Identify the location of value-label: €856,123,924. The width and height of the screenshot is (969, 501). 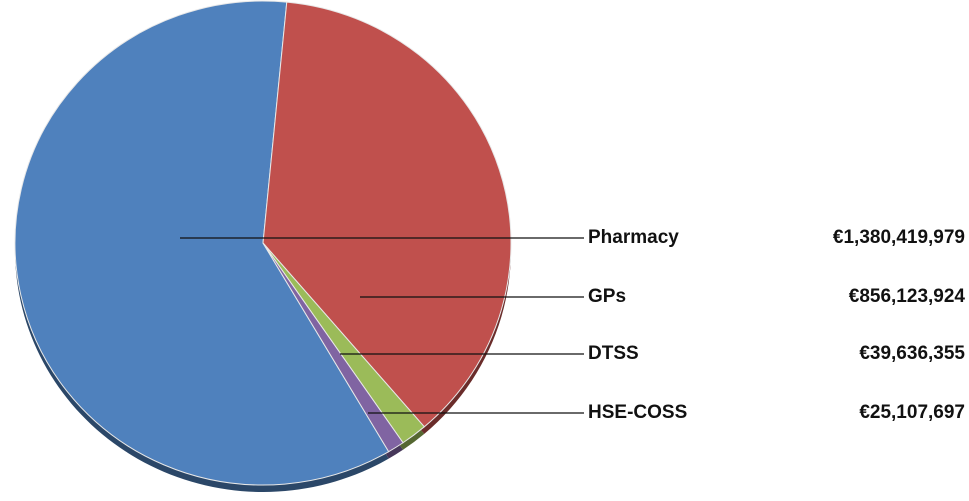
(907, 296).